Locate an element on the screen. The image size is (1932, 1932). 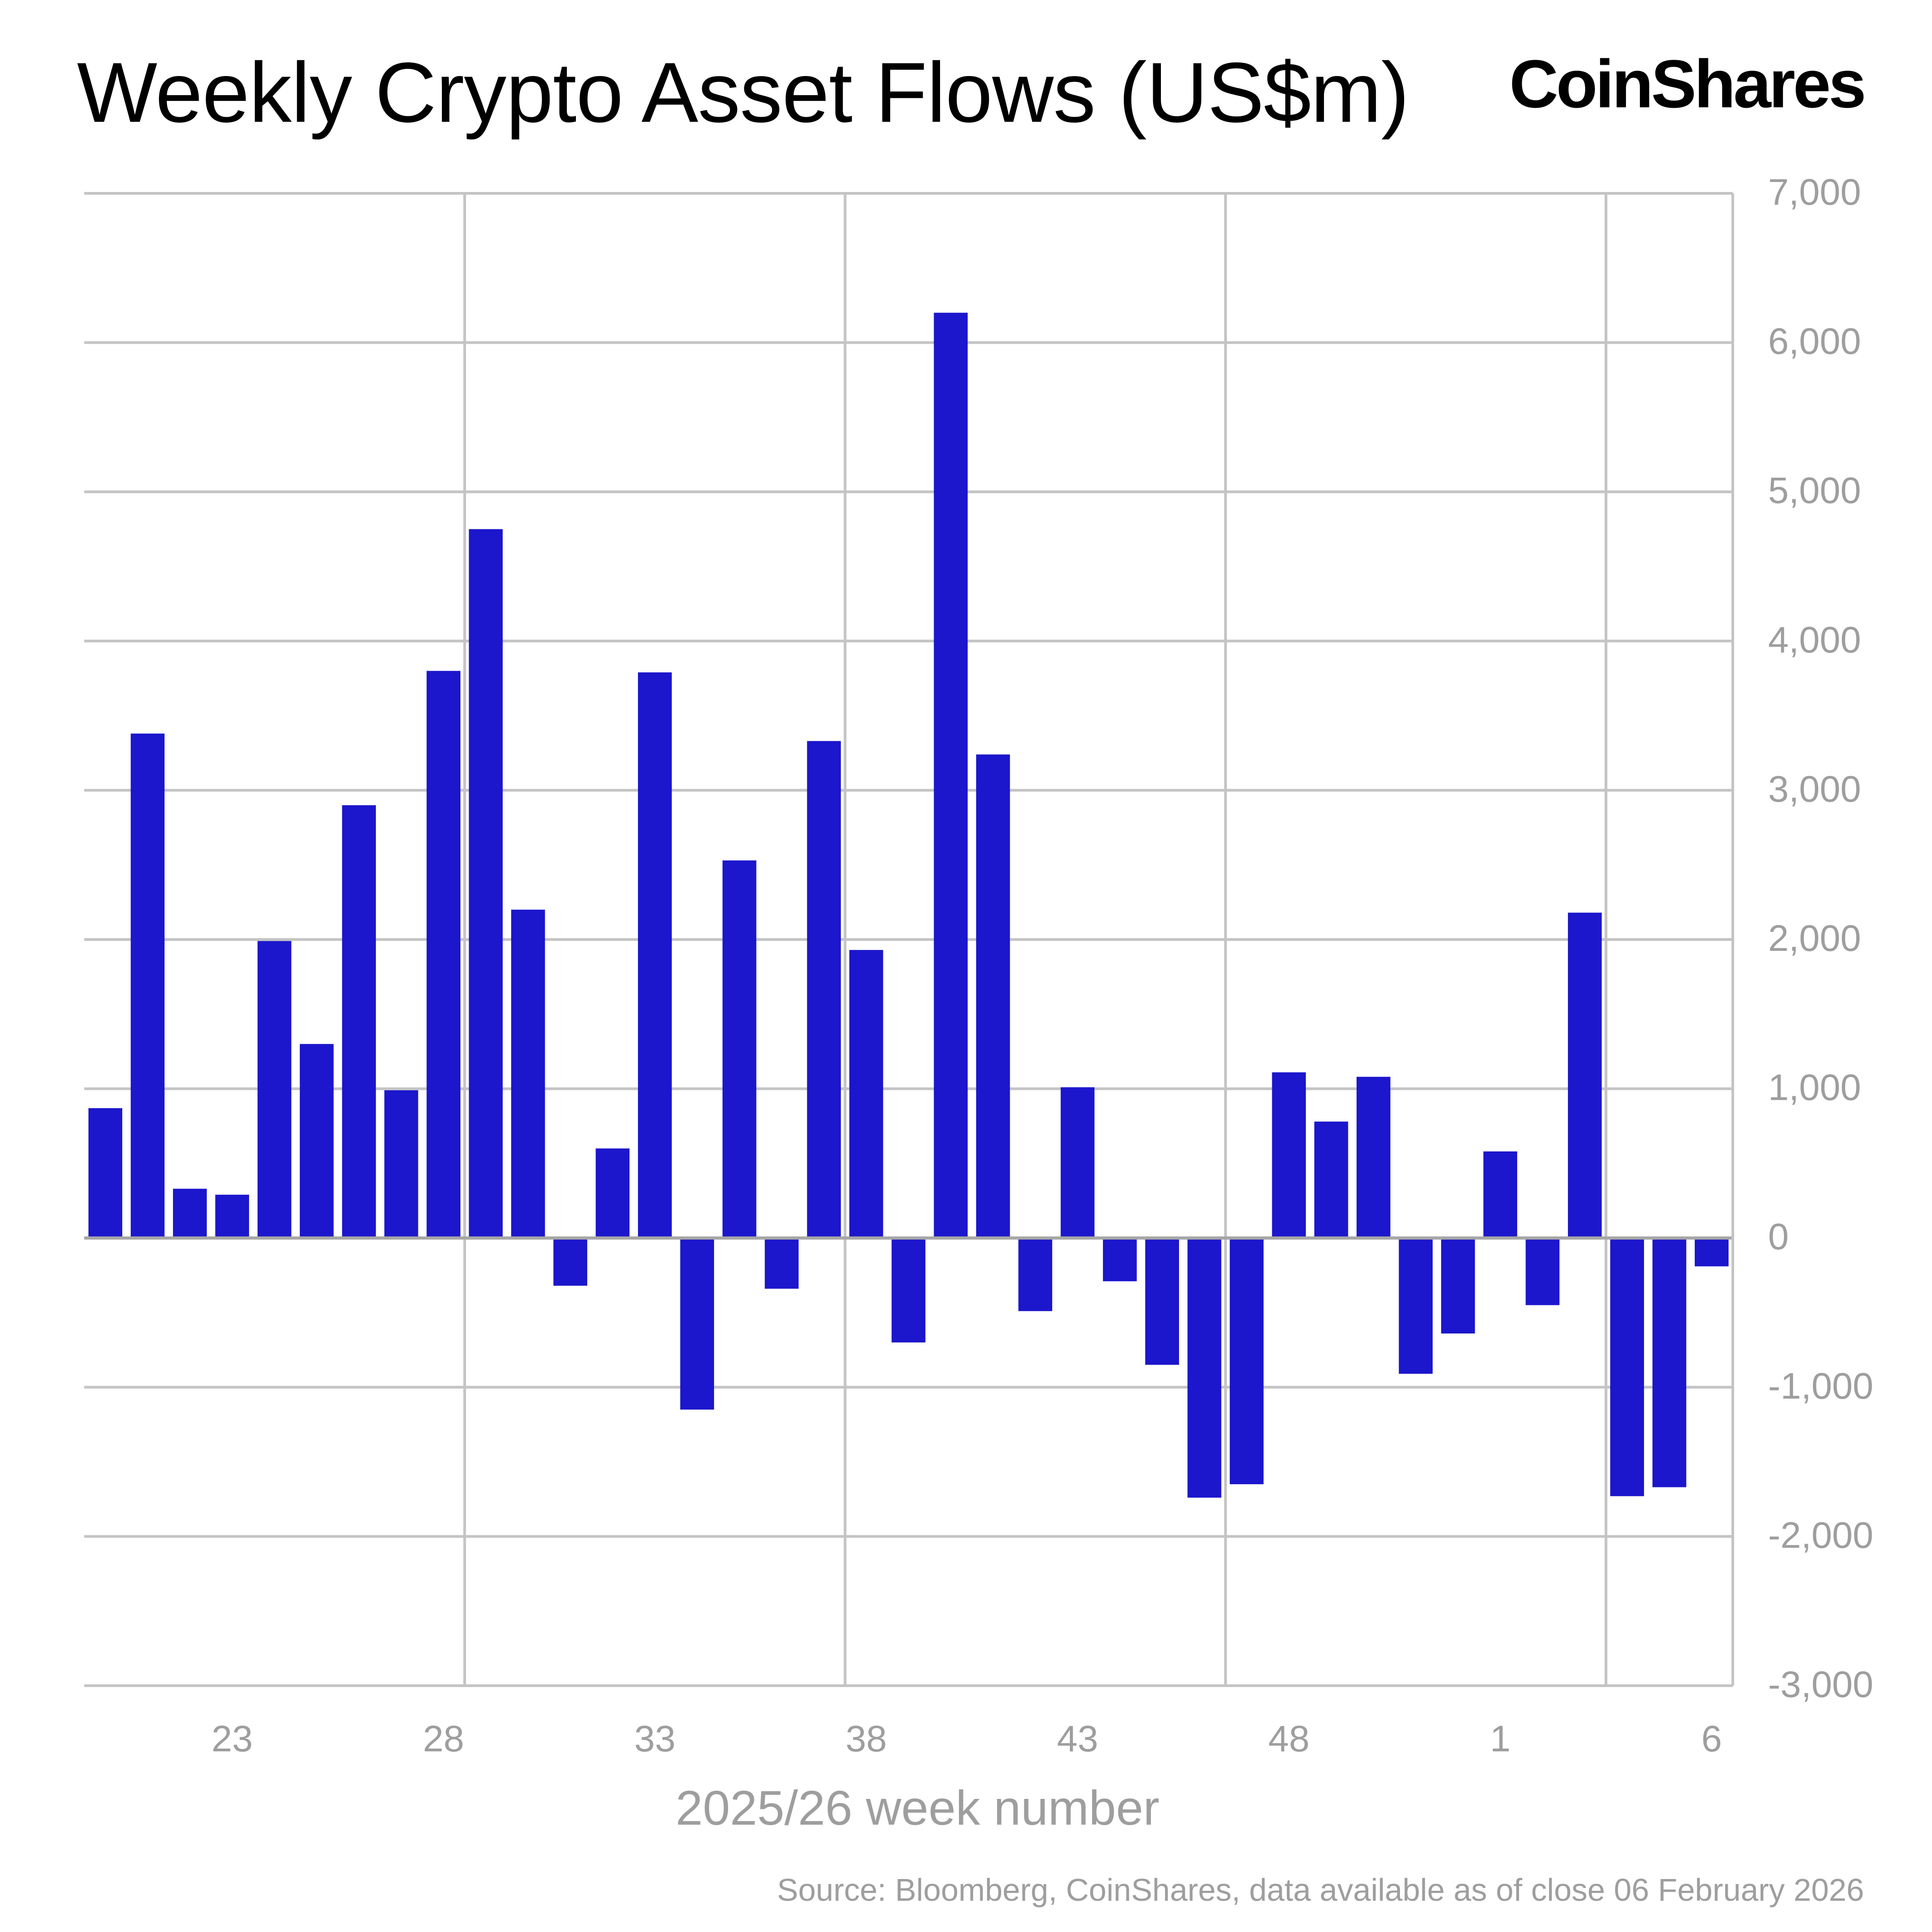
chart-title: Weekly Crypto Asset Flows (US$m) is located at coordinates (743, 92).